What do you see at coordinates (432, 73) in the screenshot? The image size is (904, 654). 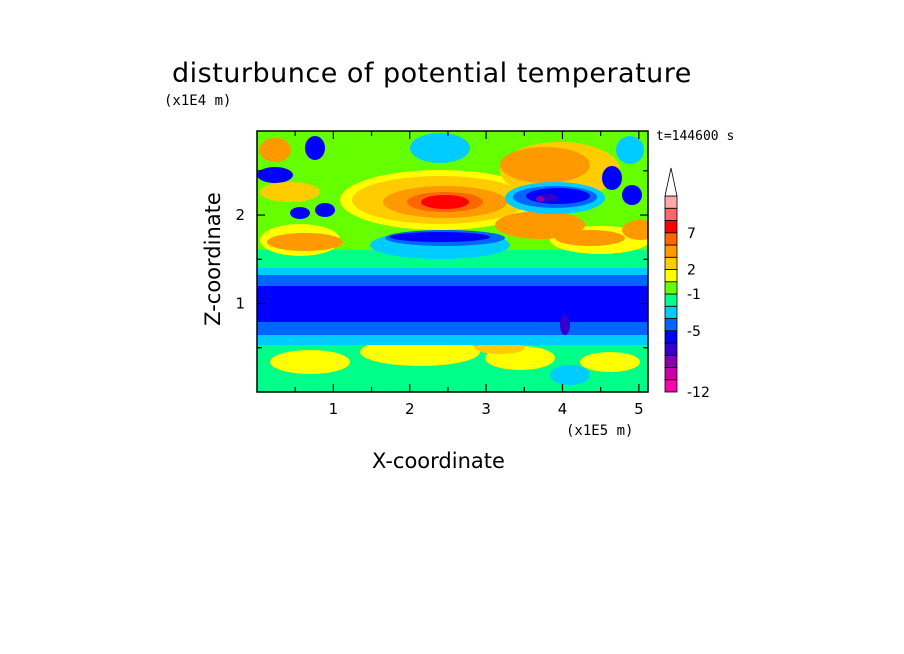 I see `chart-title: disturbunce of potential temperature` at bounding box center [432, 73].